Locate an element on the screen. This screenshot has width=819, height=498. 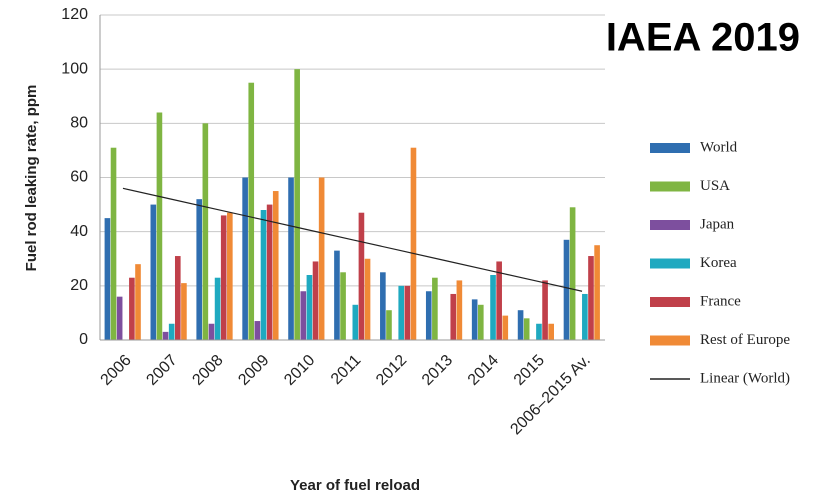
y-tick-label: 20 is located at coordinates (79, 285).